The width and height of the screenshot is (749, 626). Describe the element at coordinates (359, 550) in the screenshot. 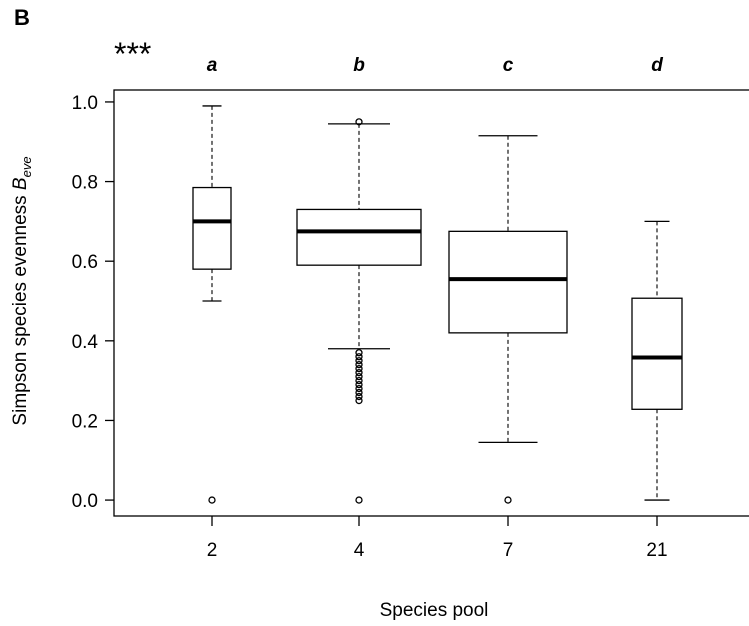

I see `x-tick-label: 4` at that location.